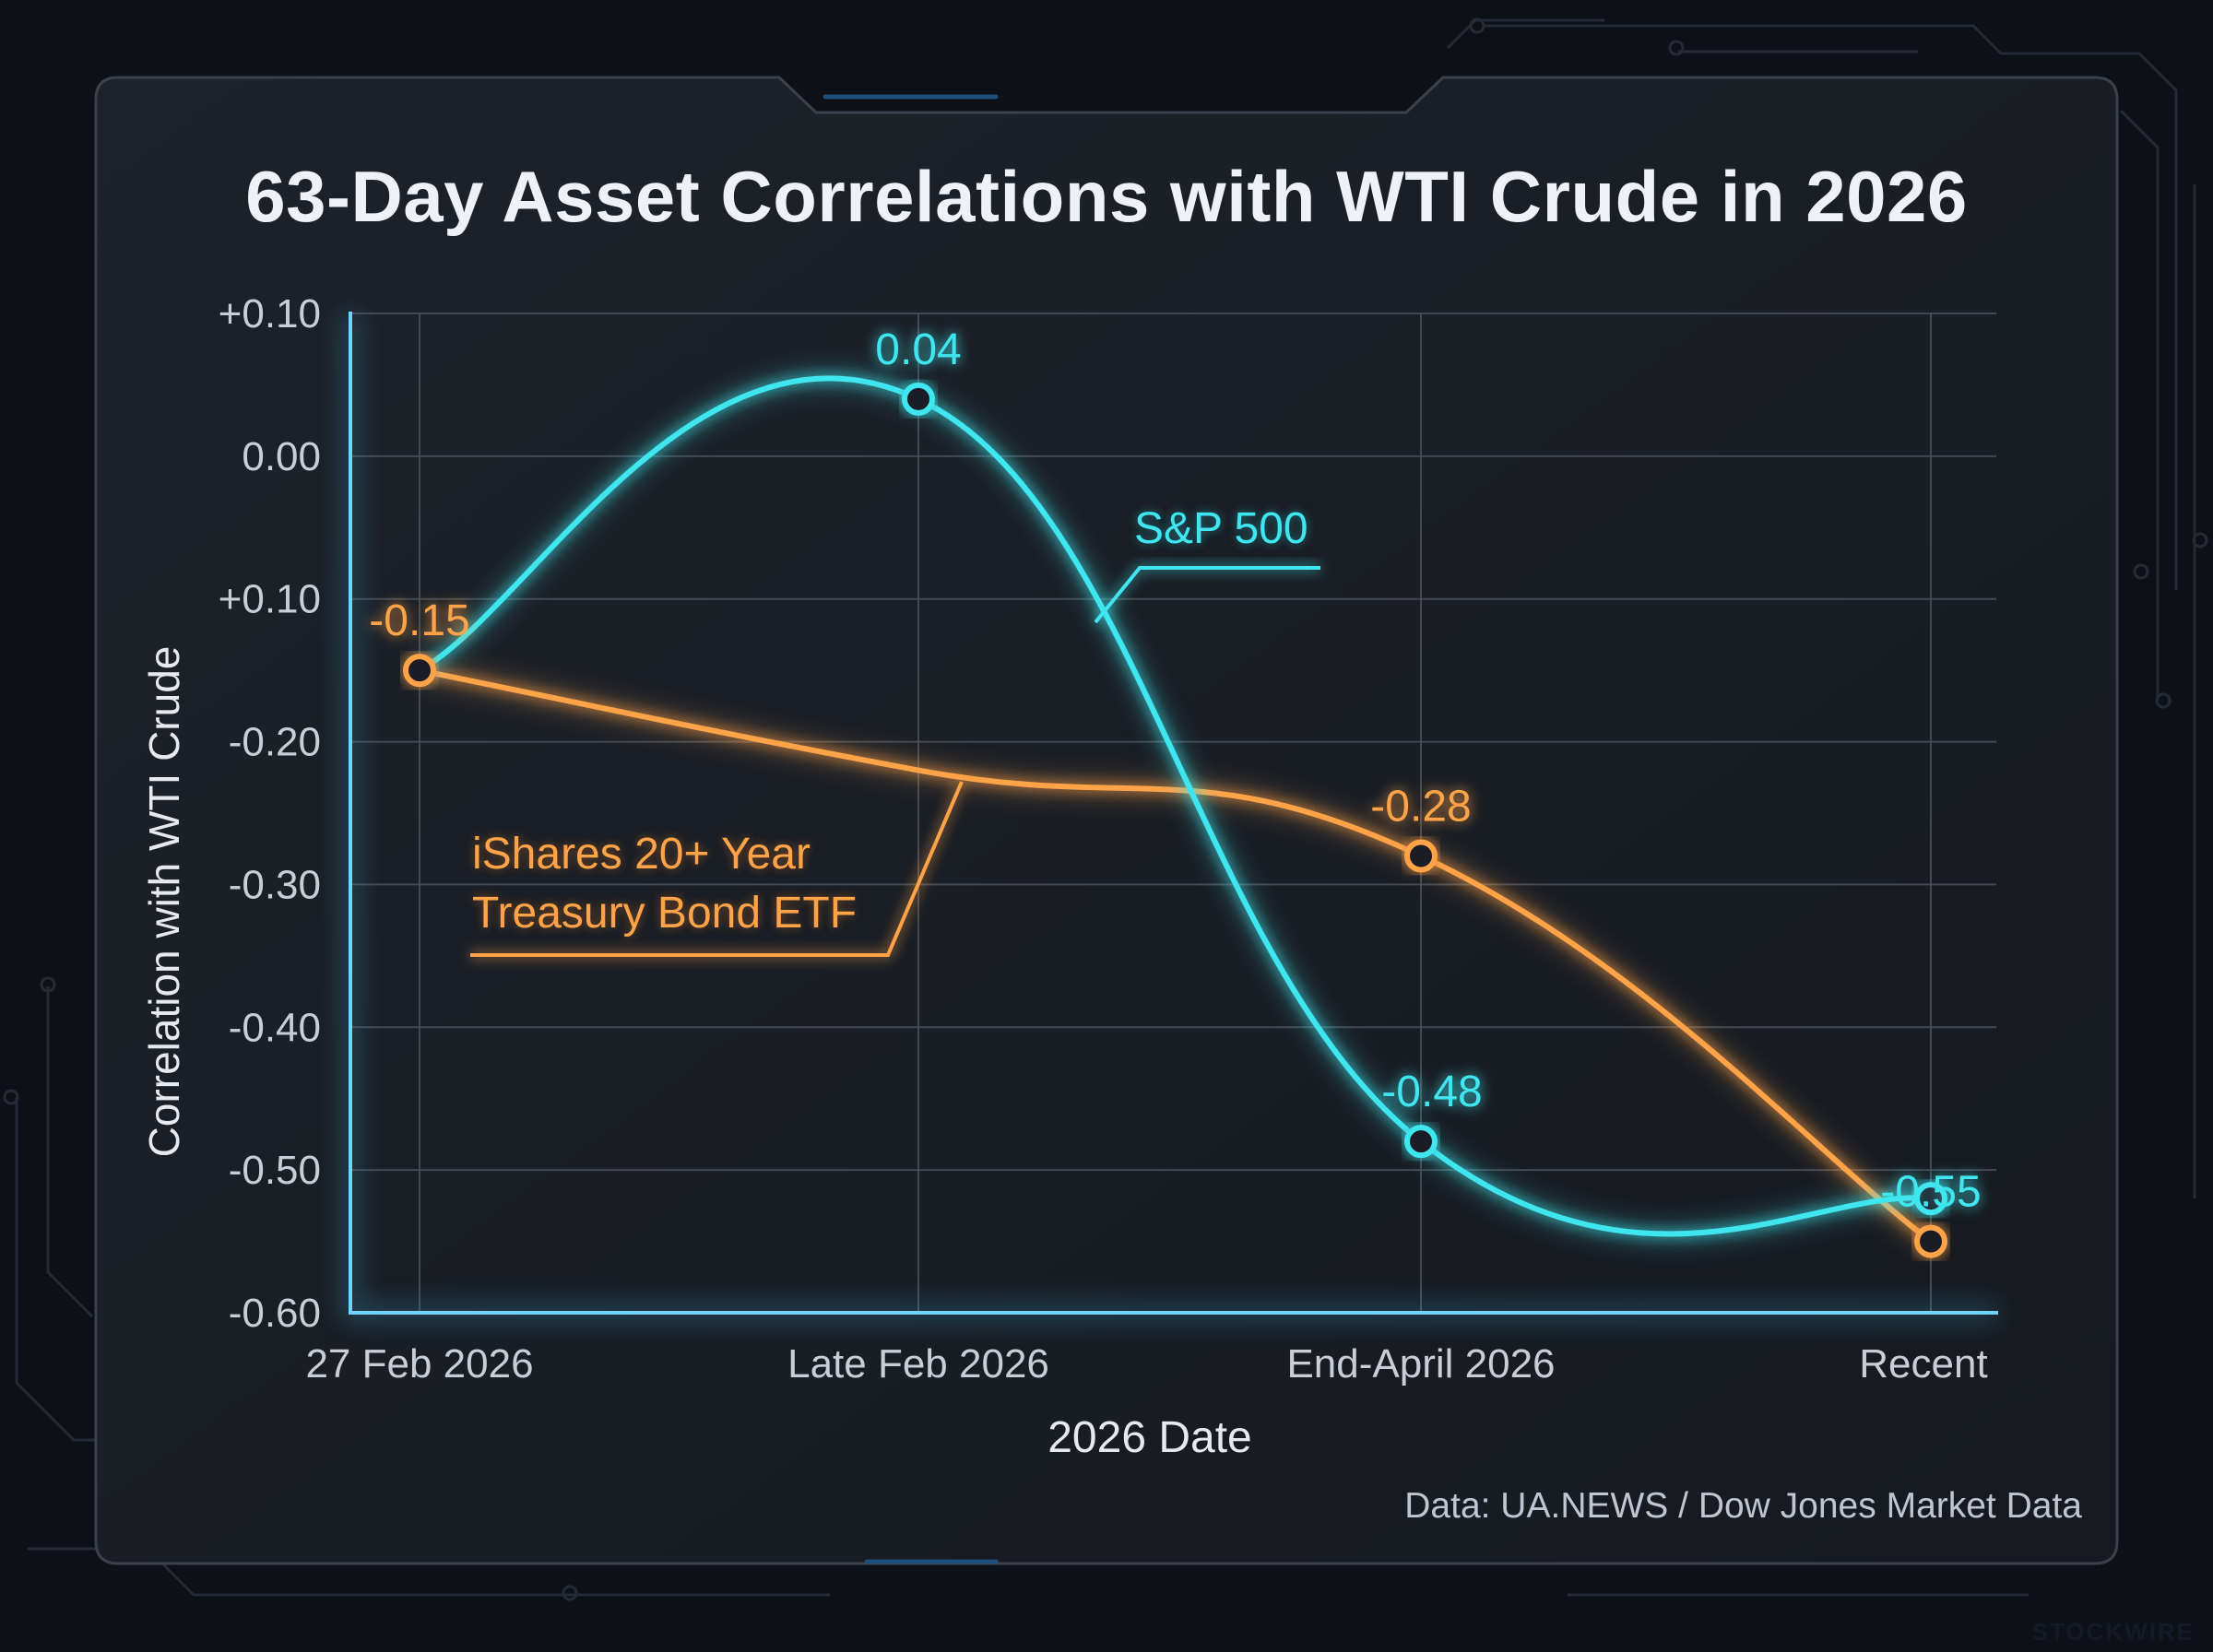  What do you see at coordinates (275, 1170) in the screenshot?
I see `y-tick-label: -0.50` at bounding box center [275, 1170].